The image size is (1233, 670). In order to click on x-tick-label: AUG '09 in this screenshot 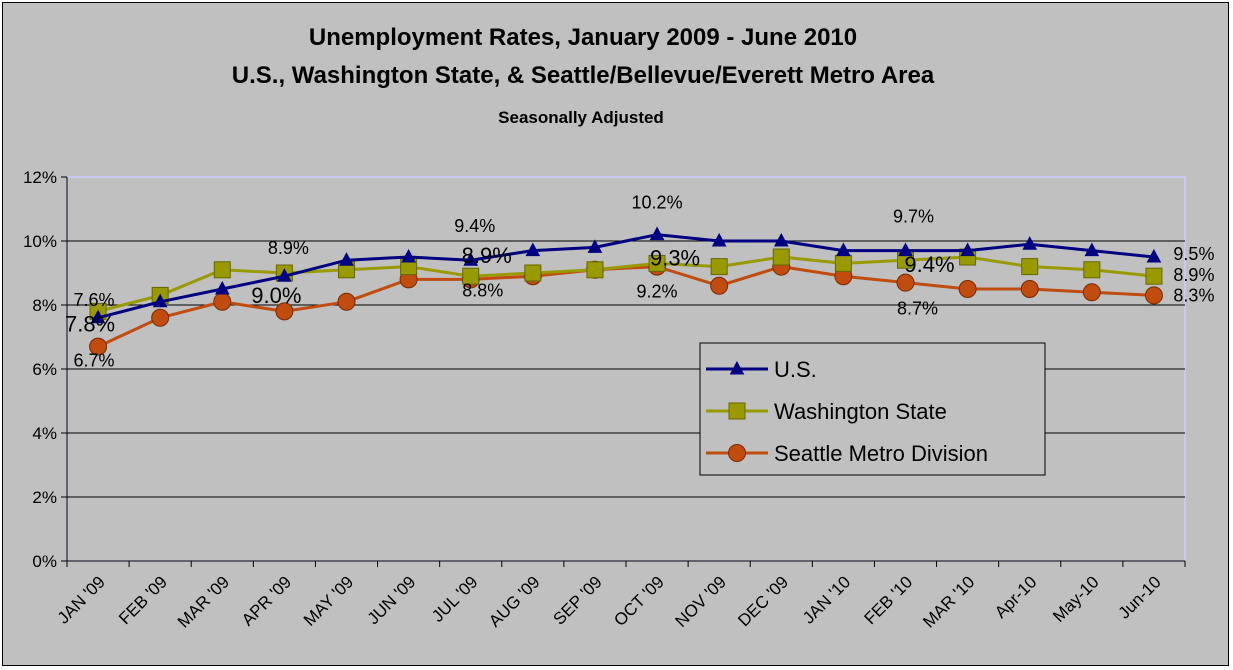, I will do `click(514, 601)`.